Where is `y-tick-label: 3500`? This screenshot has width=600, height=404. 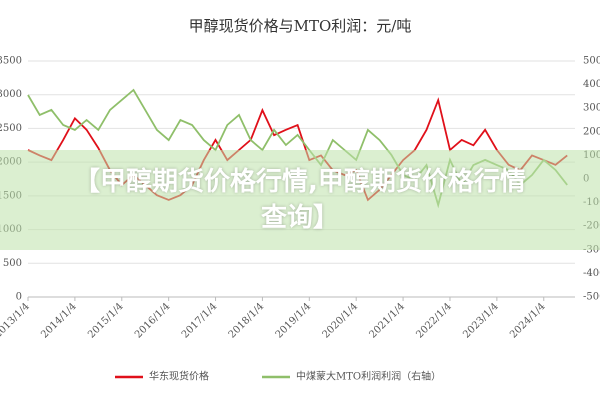 y-tick-label: 3500 is located at coordinates (11, 61).